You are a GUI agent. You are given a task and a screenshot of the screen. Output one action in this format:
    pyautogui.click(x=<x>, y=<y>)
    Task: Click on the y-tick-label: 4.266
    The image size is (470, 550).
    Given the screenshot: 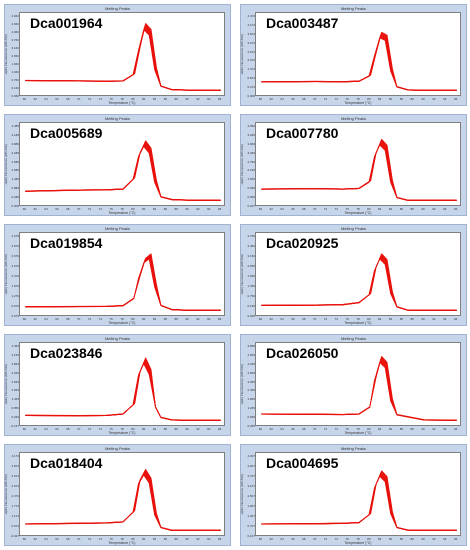 What is the action you would take?
    pyautogui.click(x=251, y=134)
    